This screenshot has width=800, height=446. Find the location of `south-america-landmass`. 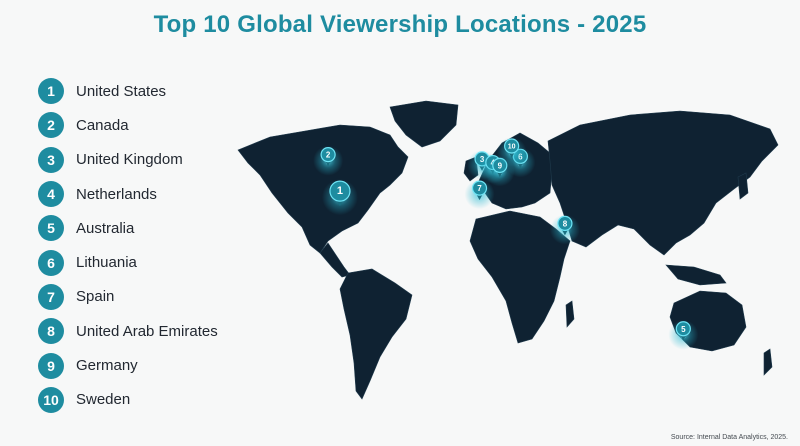

south-america-landmass is located at coordinates (376, 334).